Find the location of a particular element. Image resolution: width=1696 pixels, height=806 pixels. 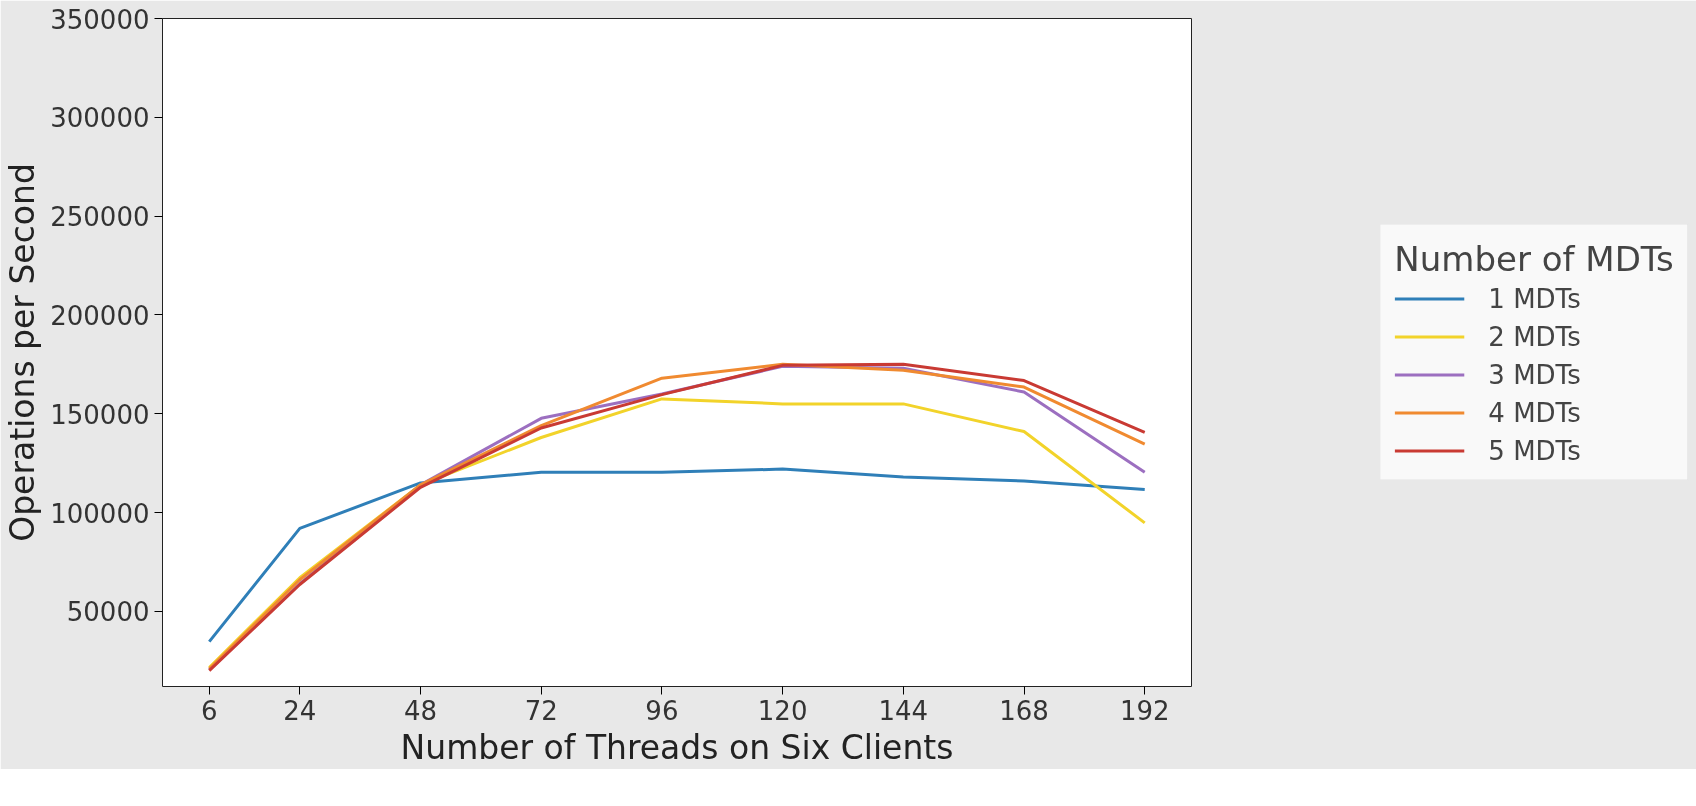

y-tick-label: 200000 is located at coordinates (100, 315).